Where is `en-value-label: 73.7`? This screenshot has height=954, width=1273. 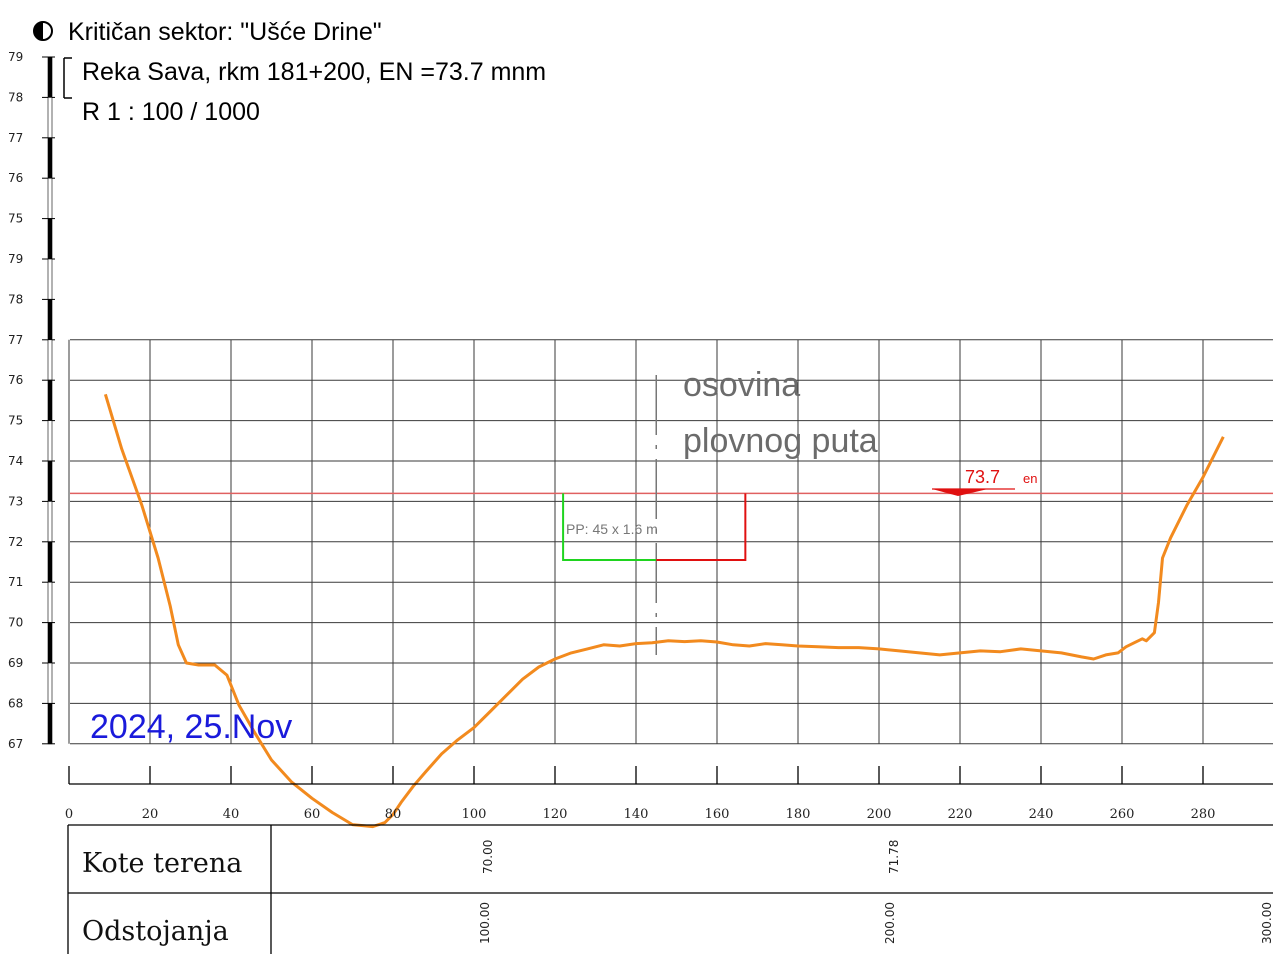 en-value-label: 73.7 is located at coordinates (982, 477).